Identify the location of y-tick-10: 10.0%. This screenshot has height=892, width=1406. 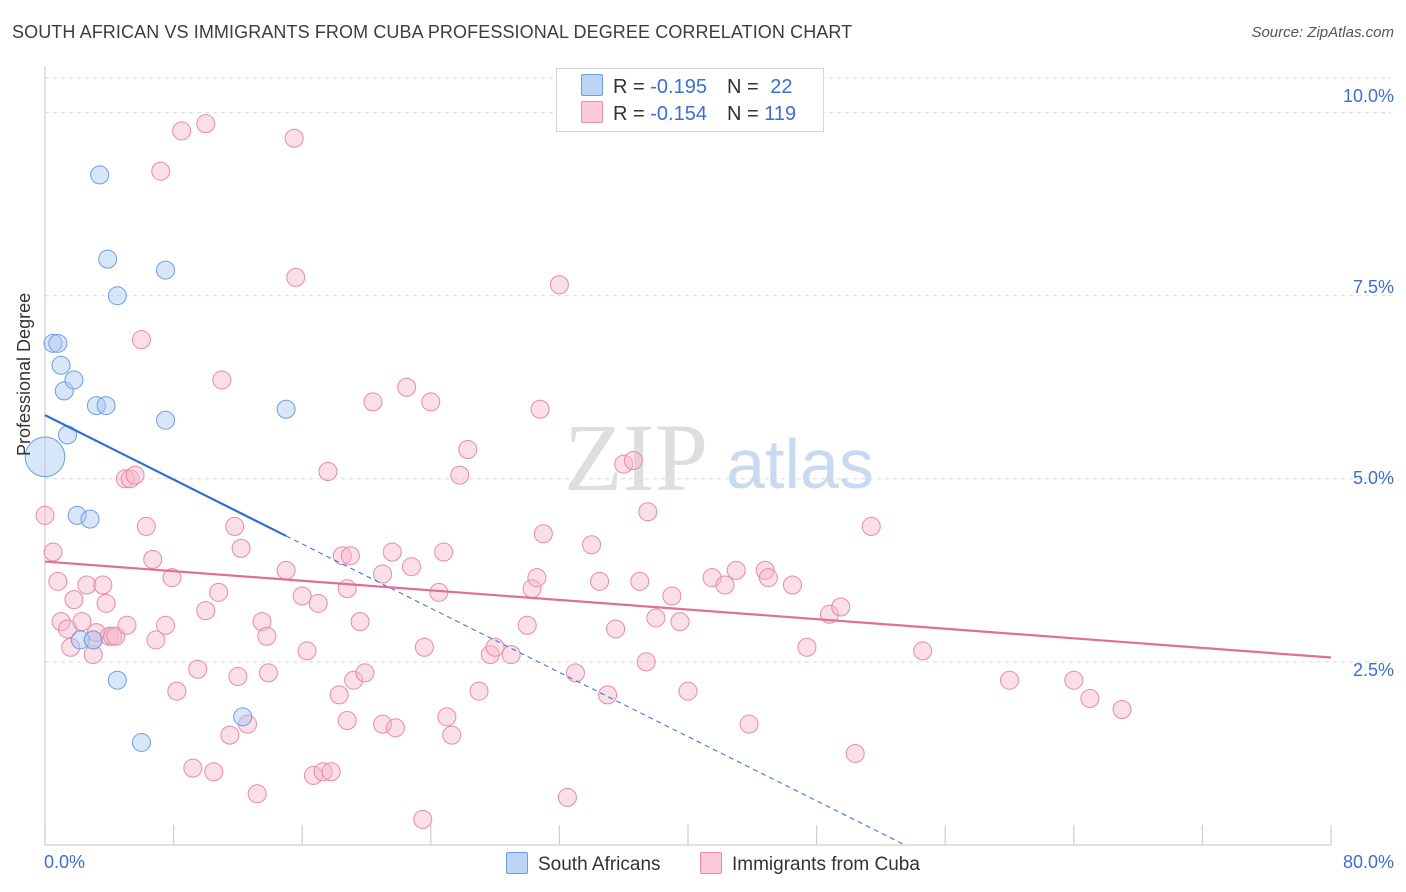
(1368, 96).